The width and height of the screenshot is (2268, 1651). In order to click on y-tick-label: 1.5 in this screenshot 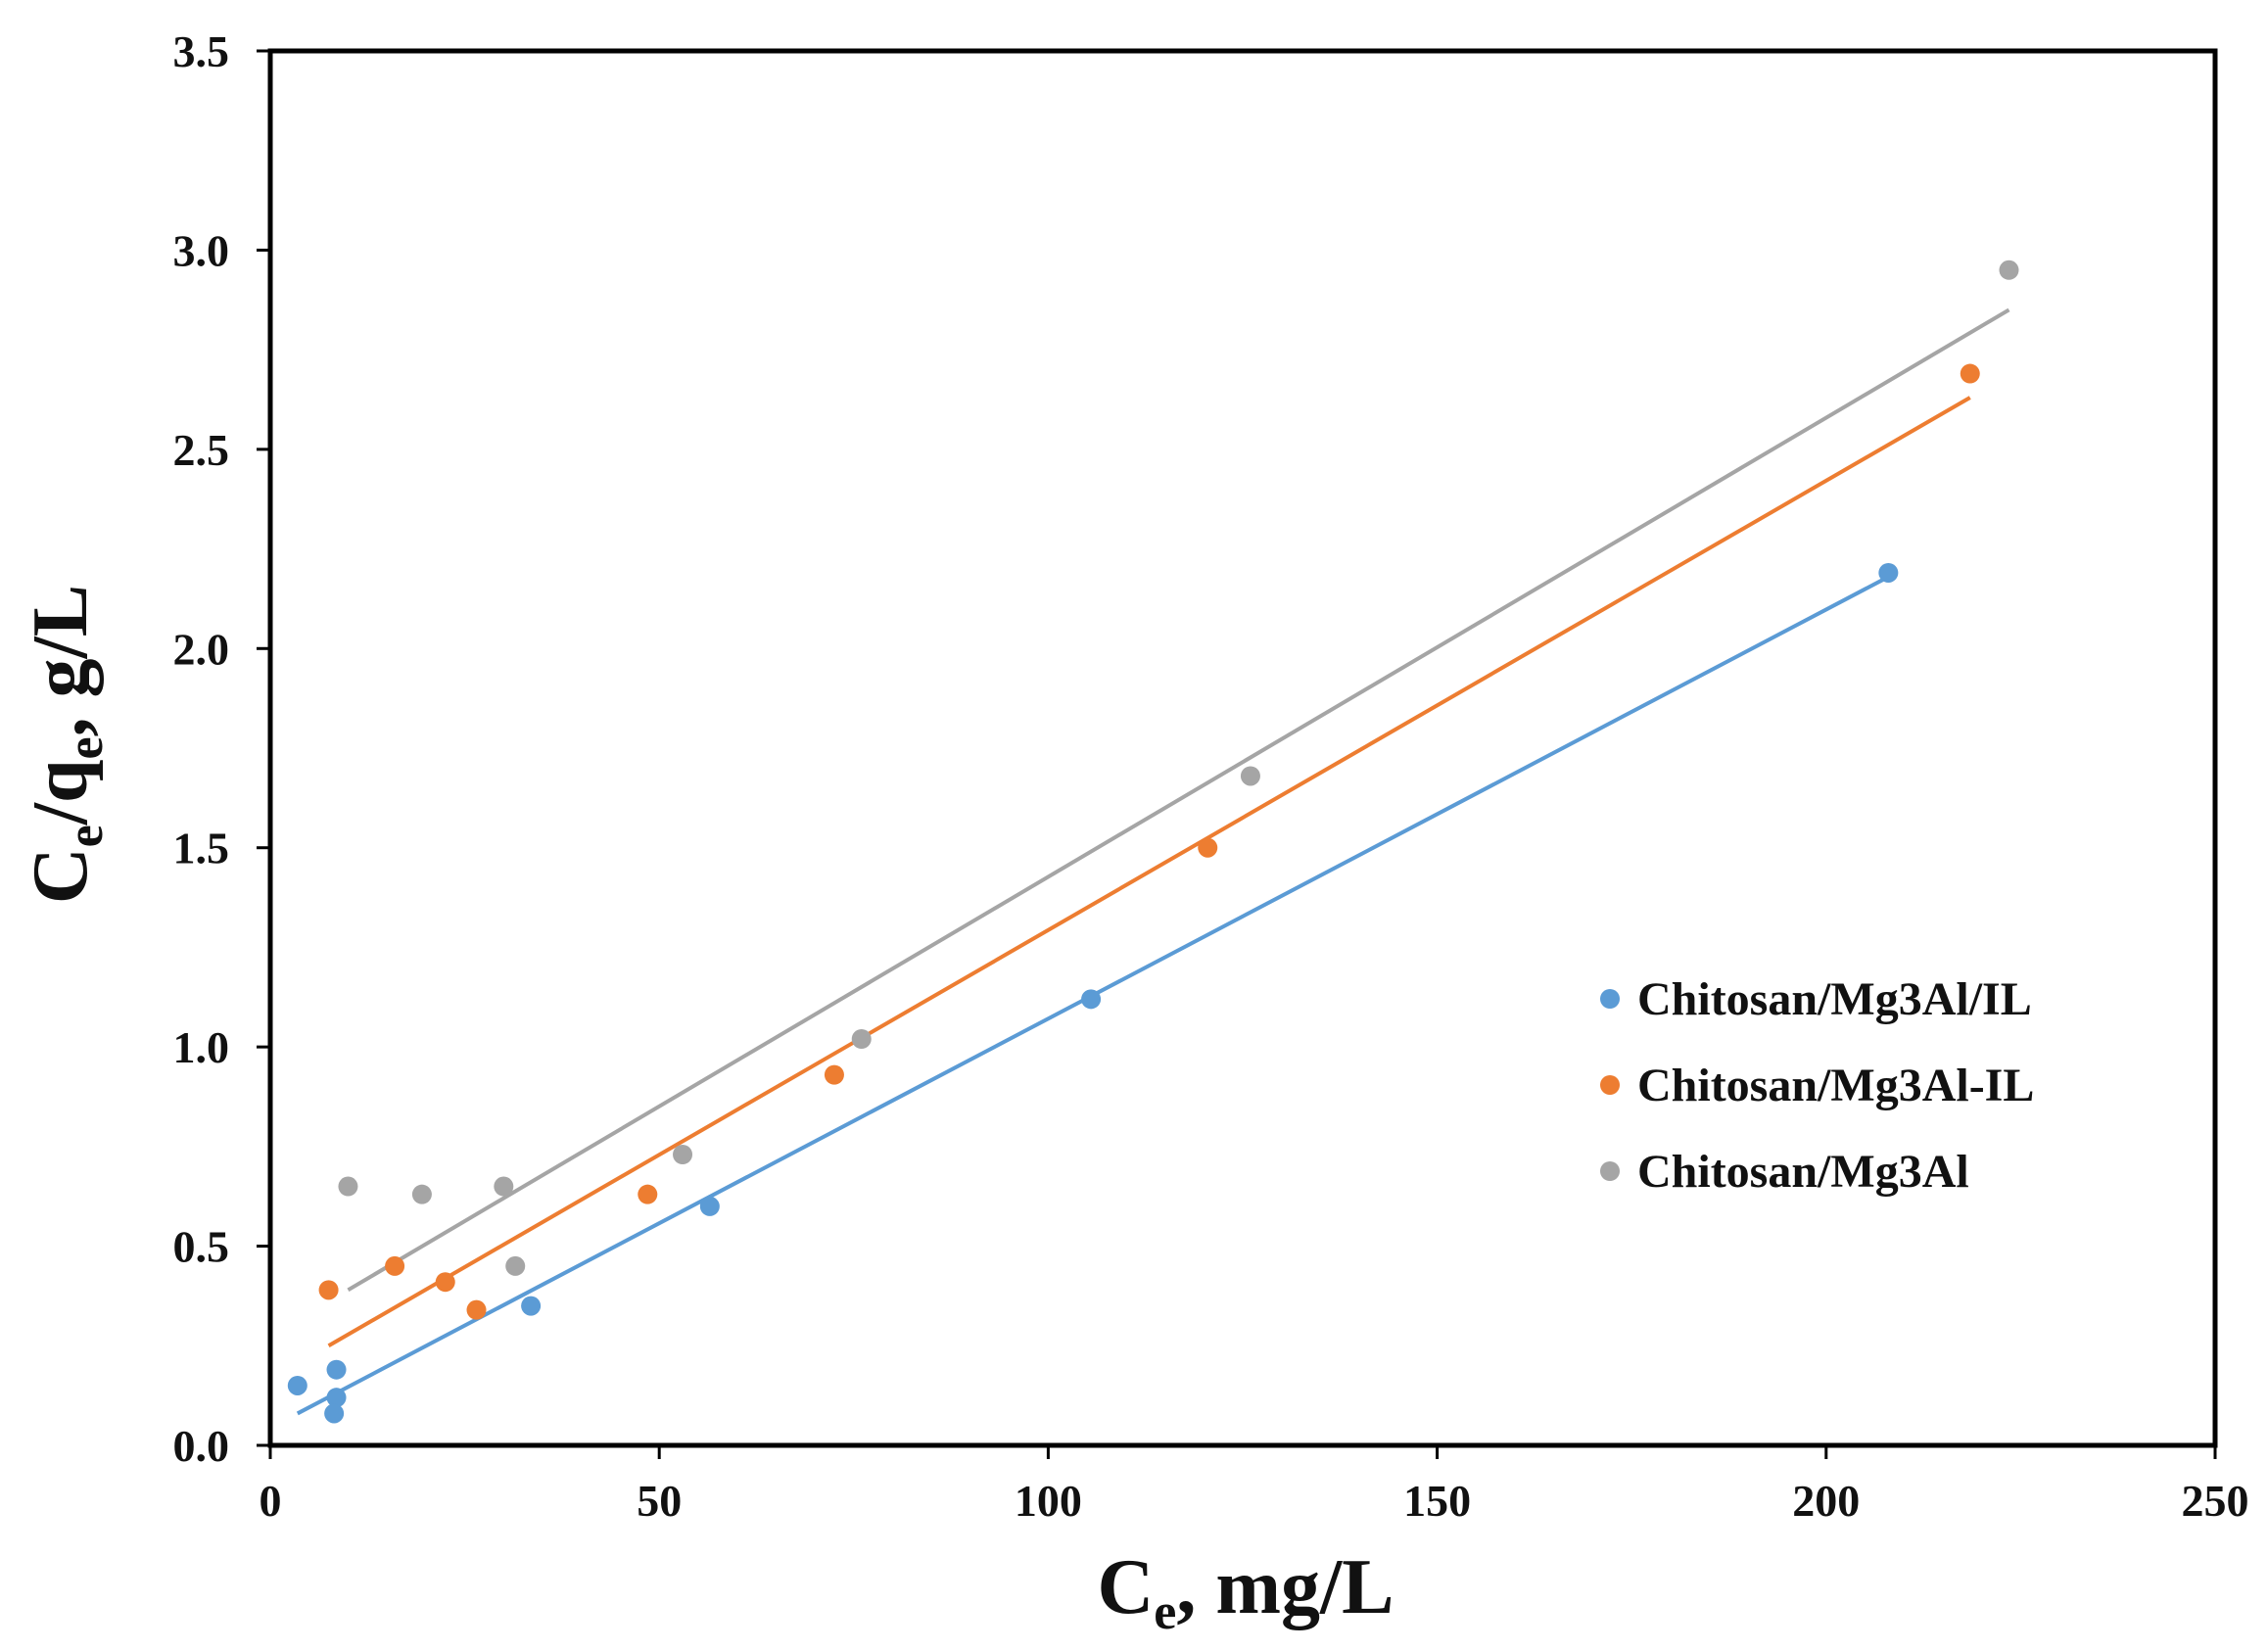, I will do `click(201, 848)`.